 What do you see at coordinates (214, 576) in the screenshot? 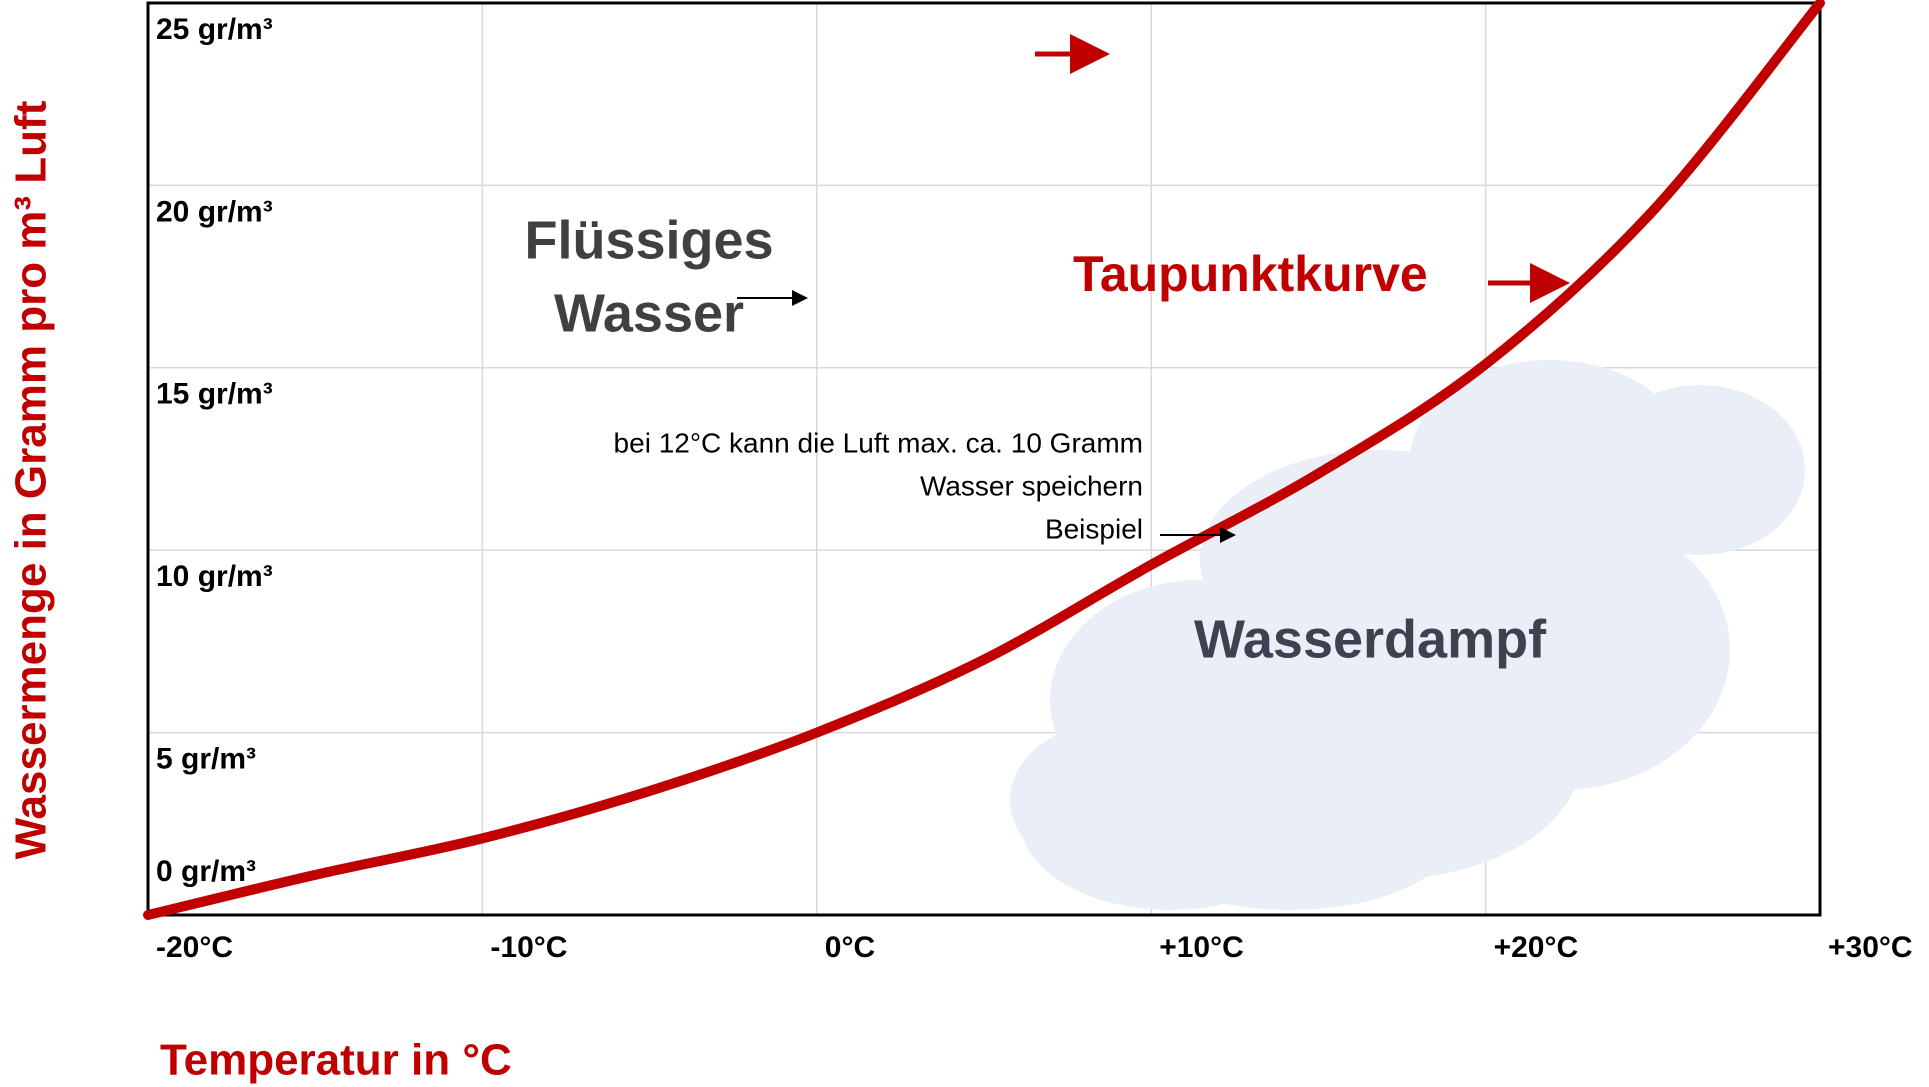
I see `y-tick-label: 10 gr/m³` at bounding box center [214, 576].